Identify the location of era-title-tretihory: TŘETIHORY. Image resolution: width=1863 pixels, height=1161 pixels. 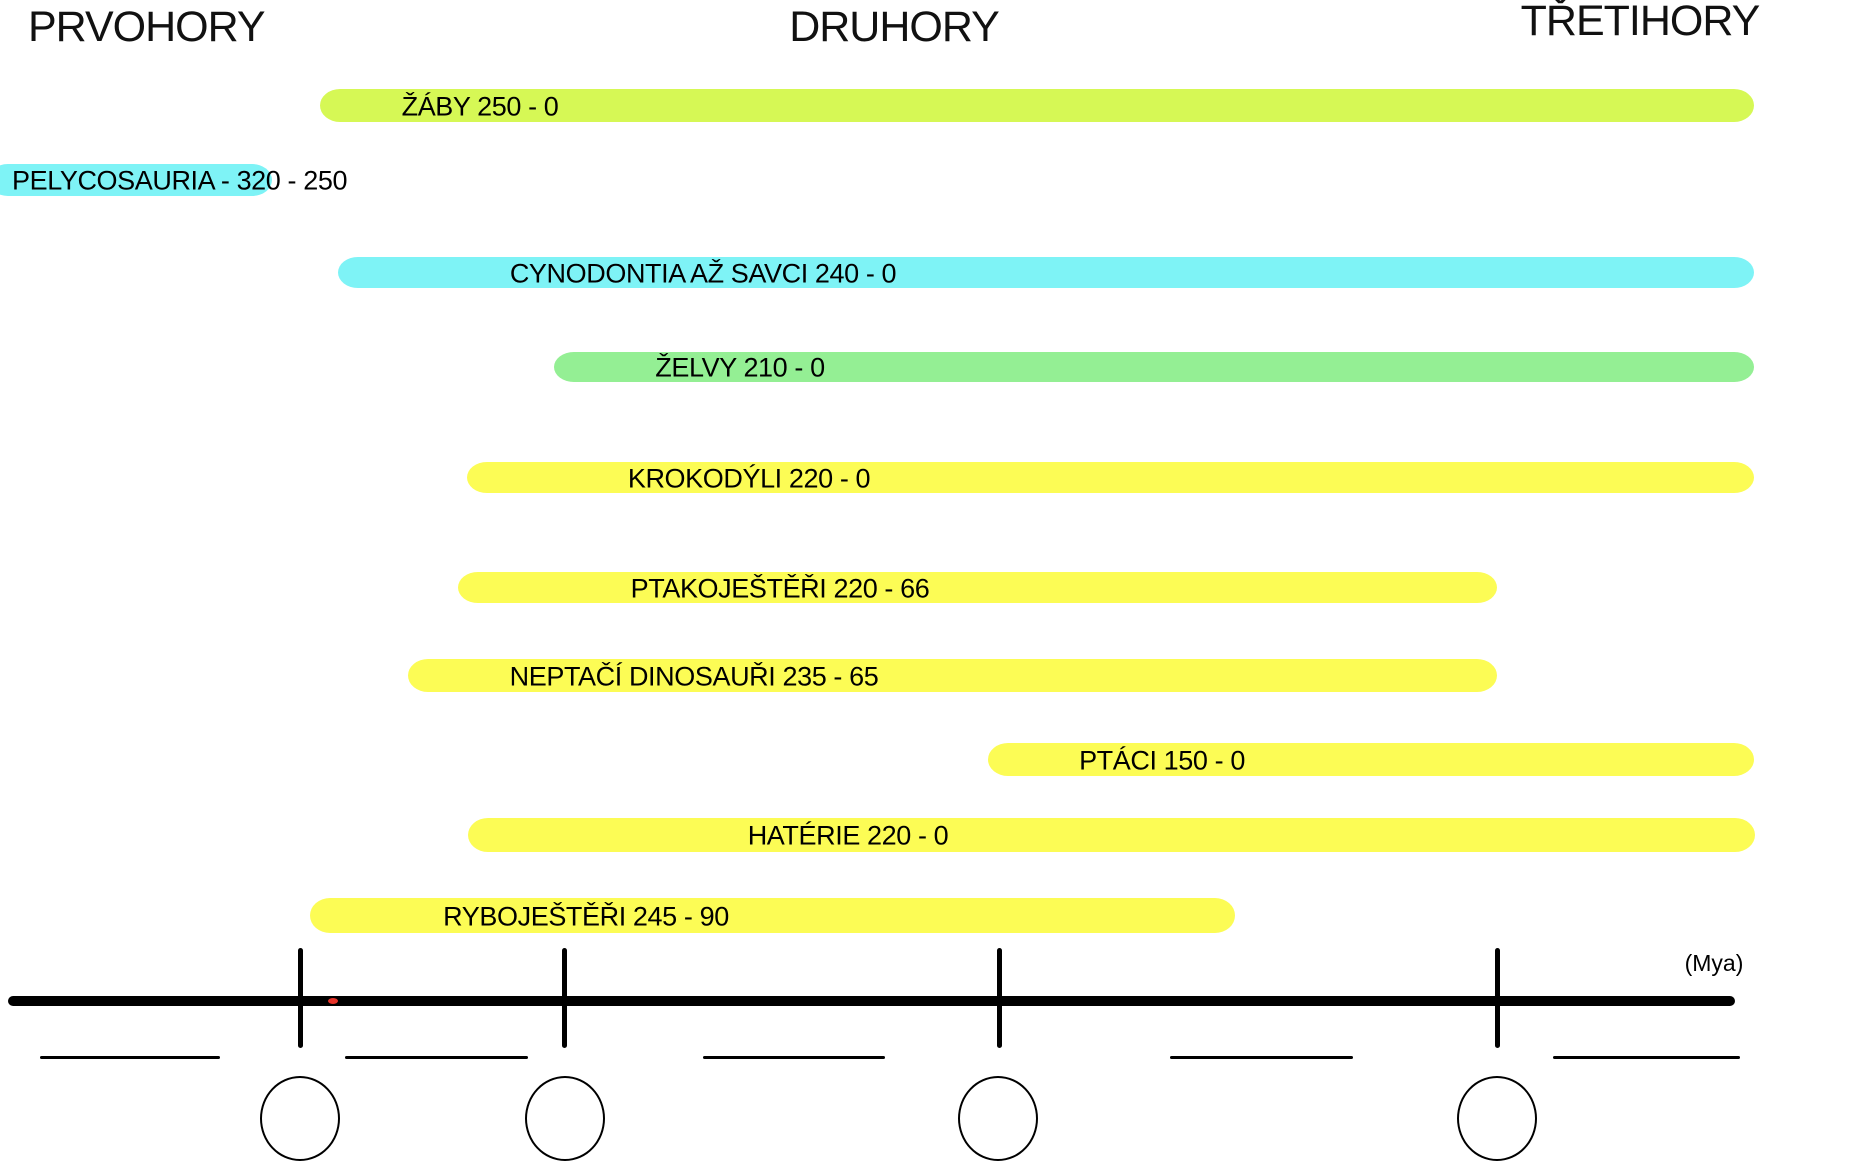
(1640, 22).